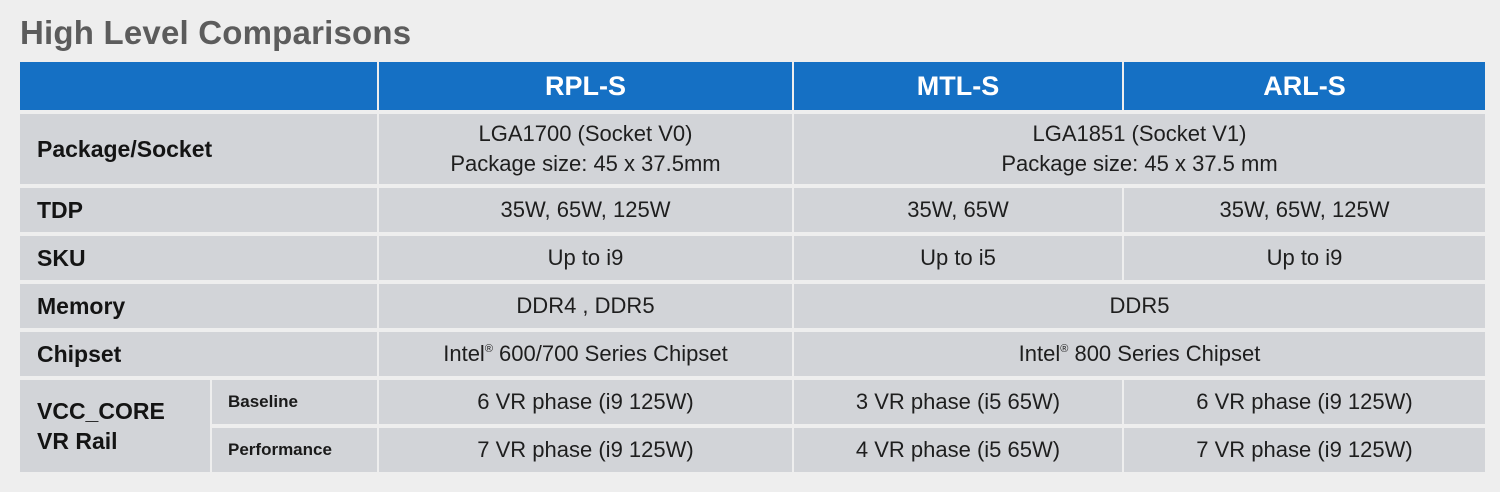 This screenshot has width=1500, height=492. Describe the element at coordinates (294, 450) in the screenshot. I see `sublabel-performance: Performance` at that location.